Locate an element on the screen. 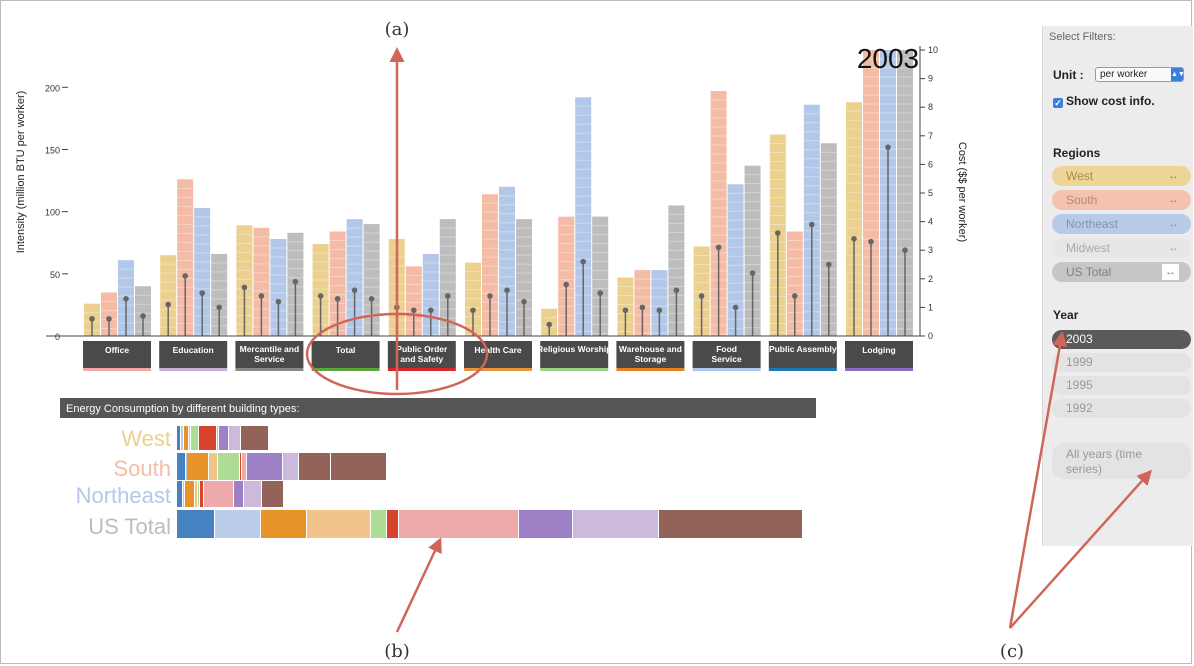 Image resolution: width=1194 pixels, height=666 pixels. cost-point-west-public-order-and-safety is located at coordinates (397, 307).